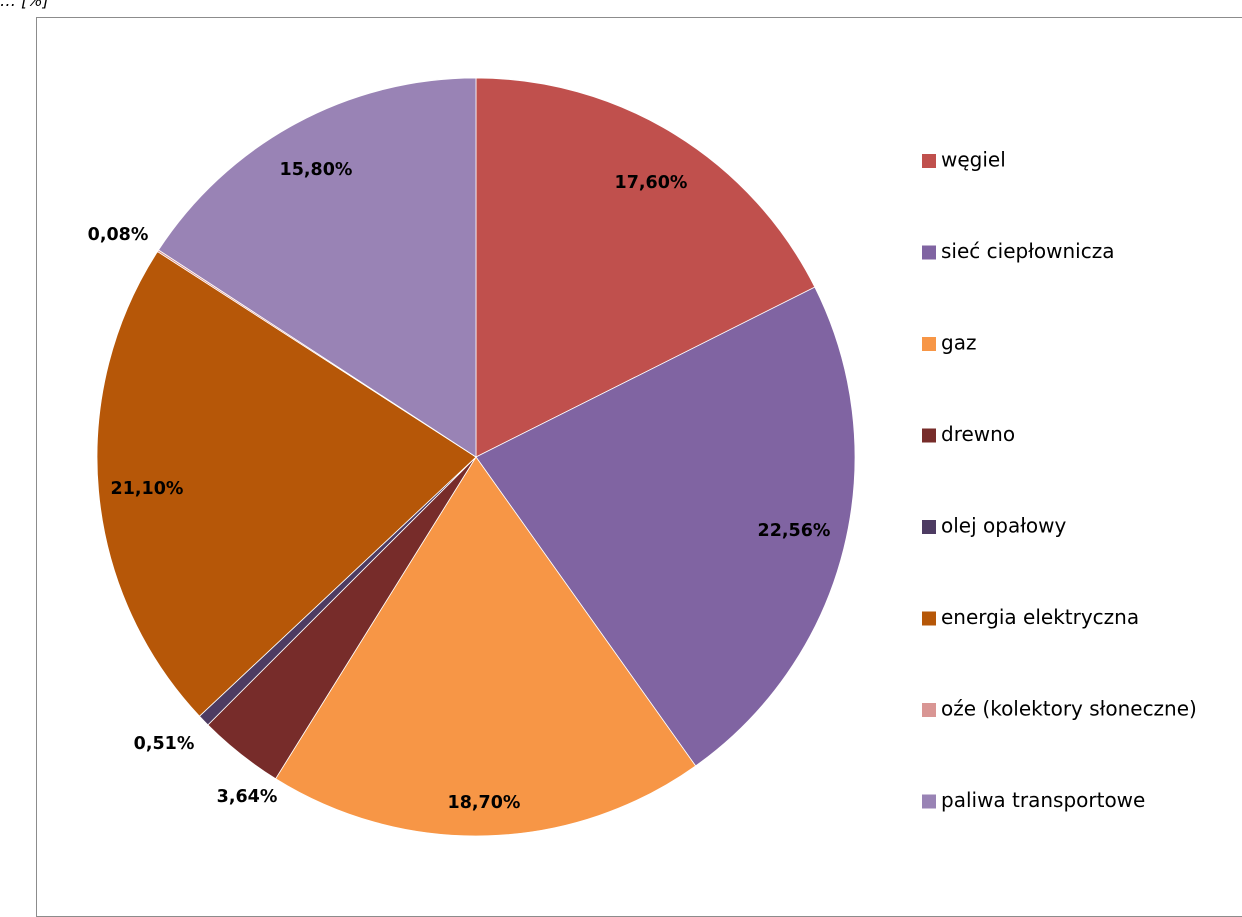  I want to click on legend-label-paliwa-transportowe: paliwa transportowe, so click(1043, 800).